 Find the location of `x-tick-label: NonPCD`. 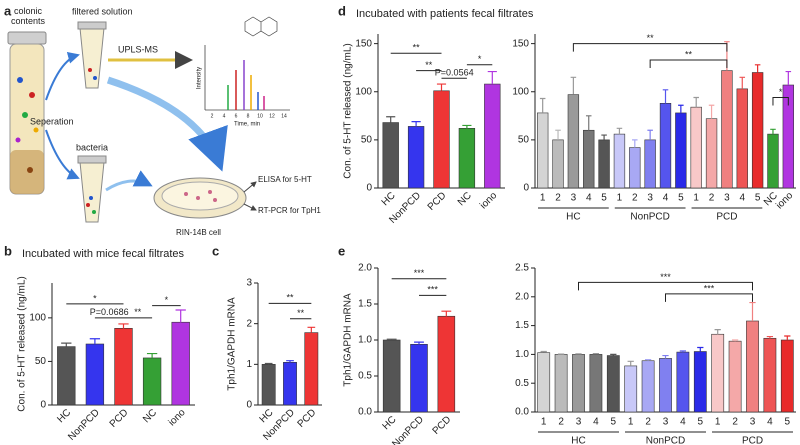

x-tick-label: NonPCD is located at coordinates (408, 429).